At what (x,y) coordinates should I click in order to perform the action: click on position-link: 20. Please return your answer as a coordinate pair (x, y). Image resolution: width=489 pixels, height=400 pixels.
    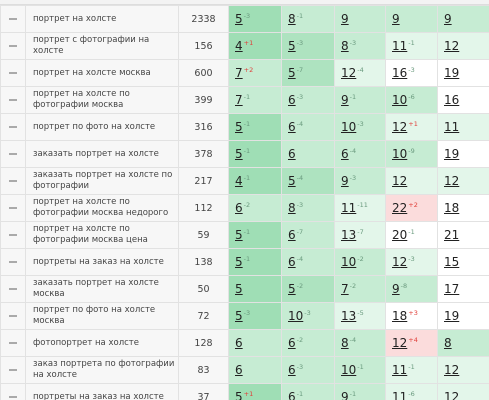
    Looking at the image, I should click on (400, 235).